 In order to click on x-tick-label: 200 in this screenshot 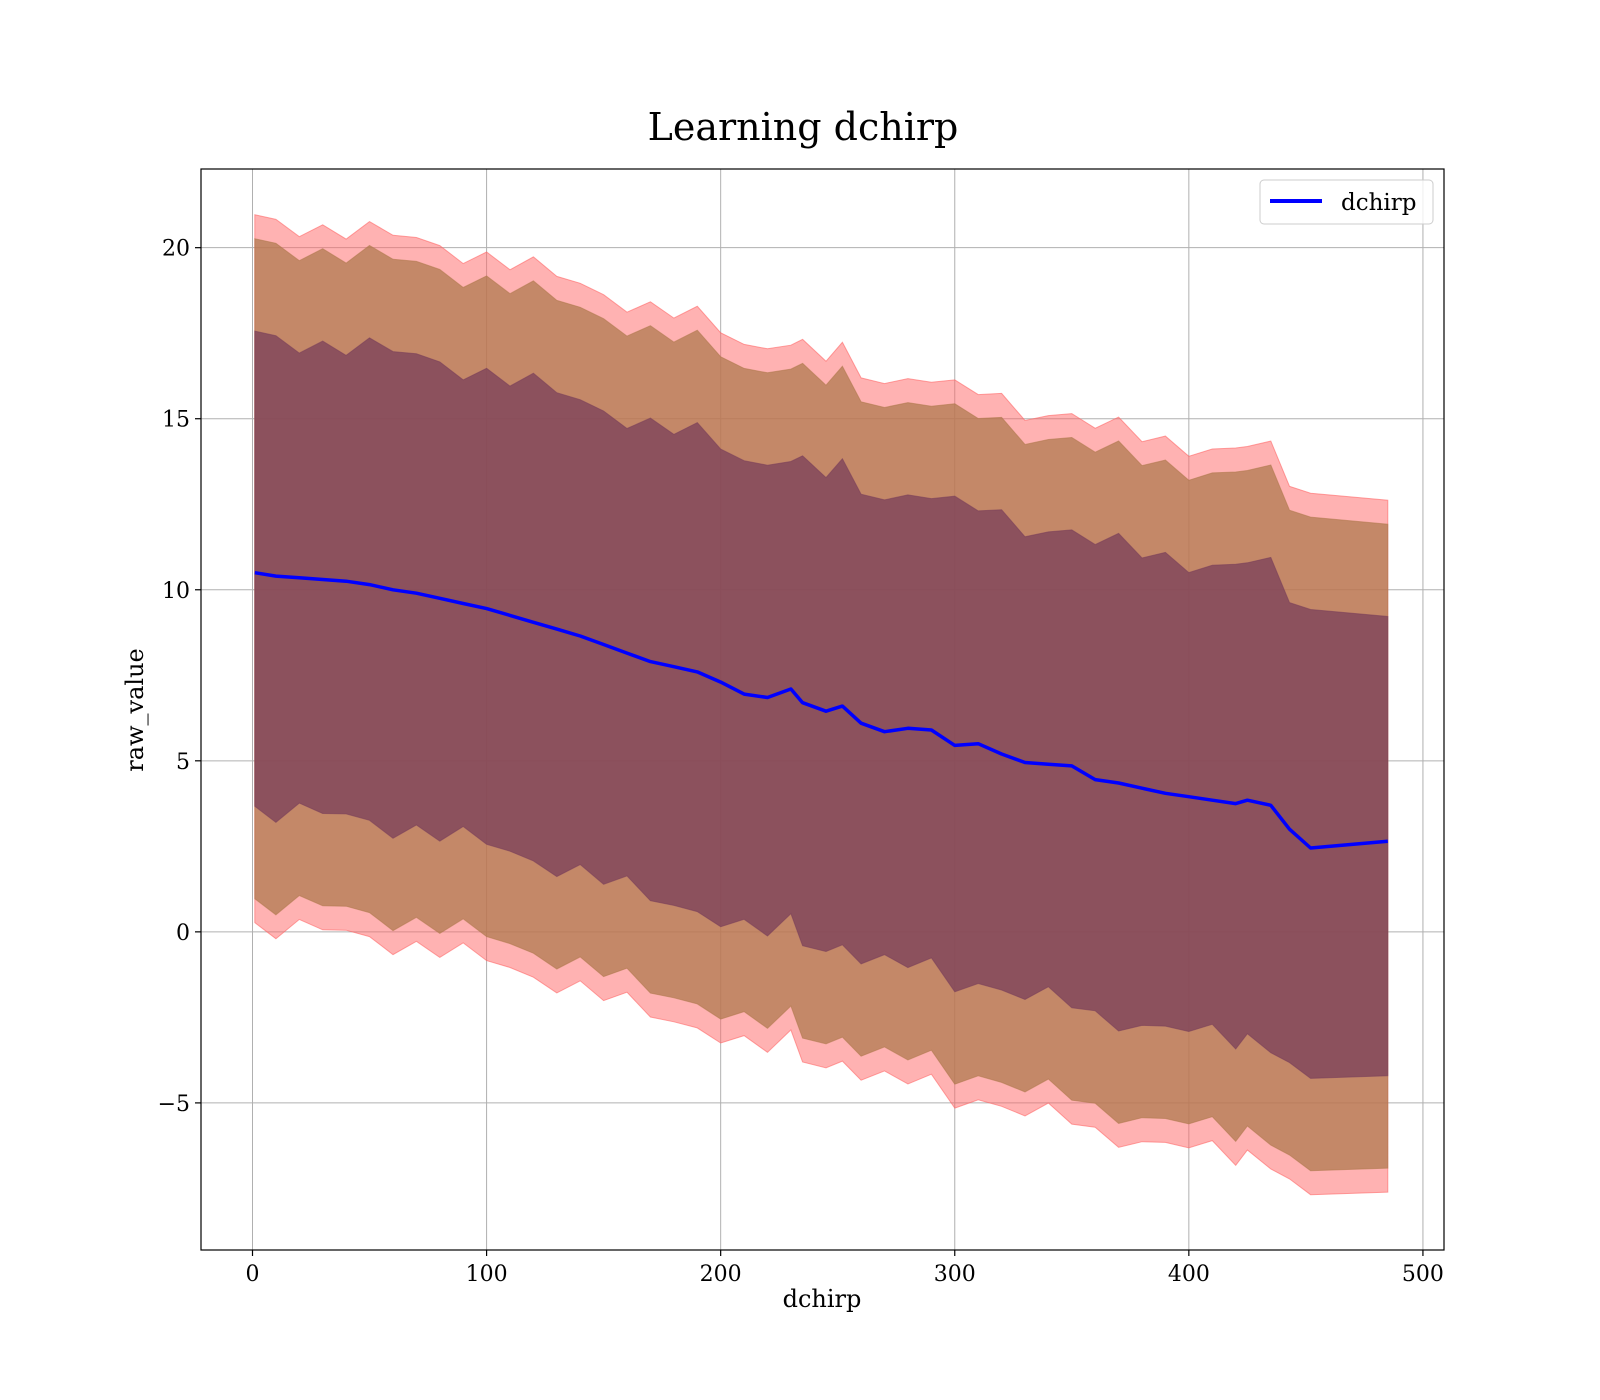, I will do `click(721, 1274)`.